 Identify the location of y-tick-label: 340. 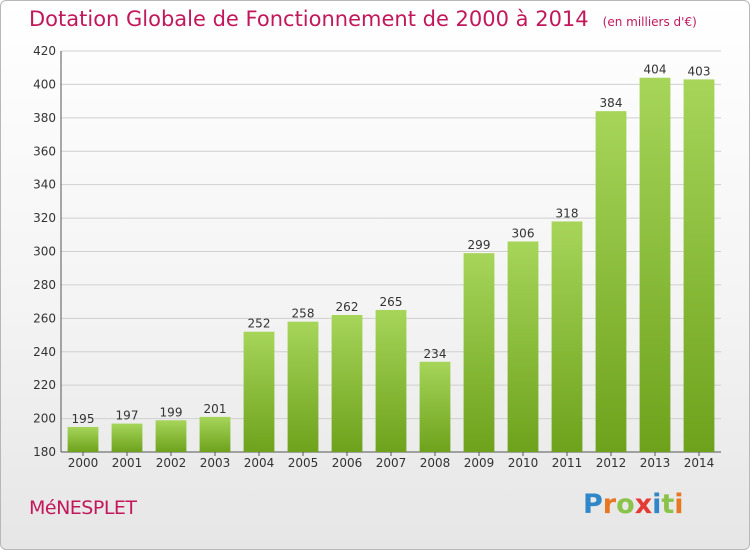
(44, 185).